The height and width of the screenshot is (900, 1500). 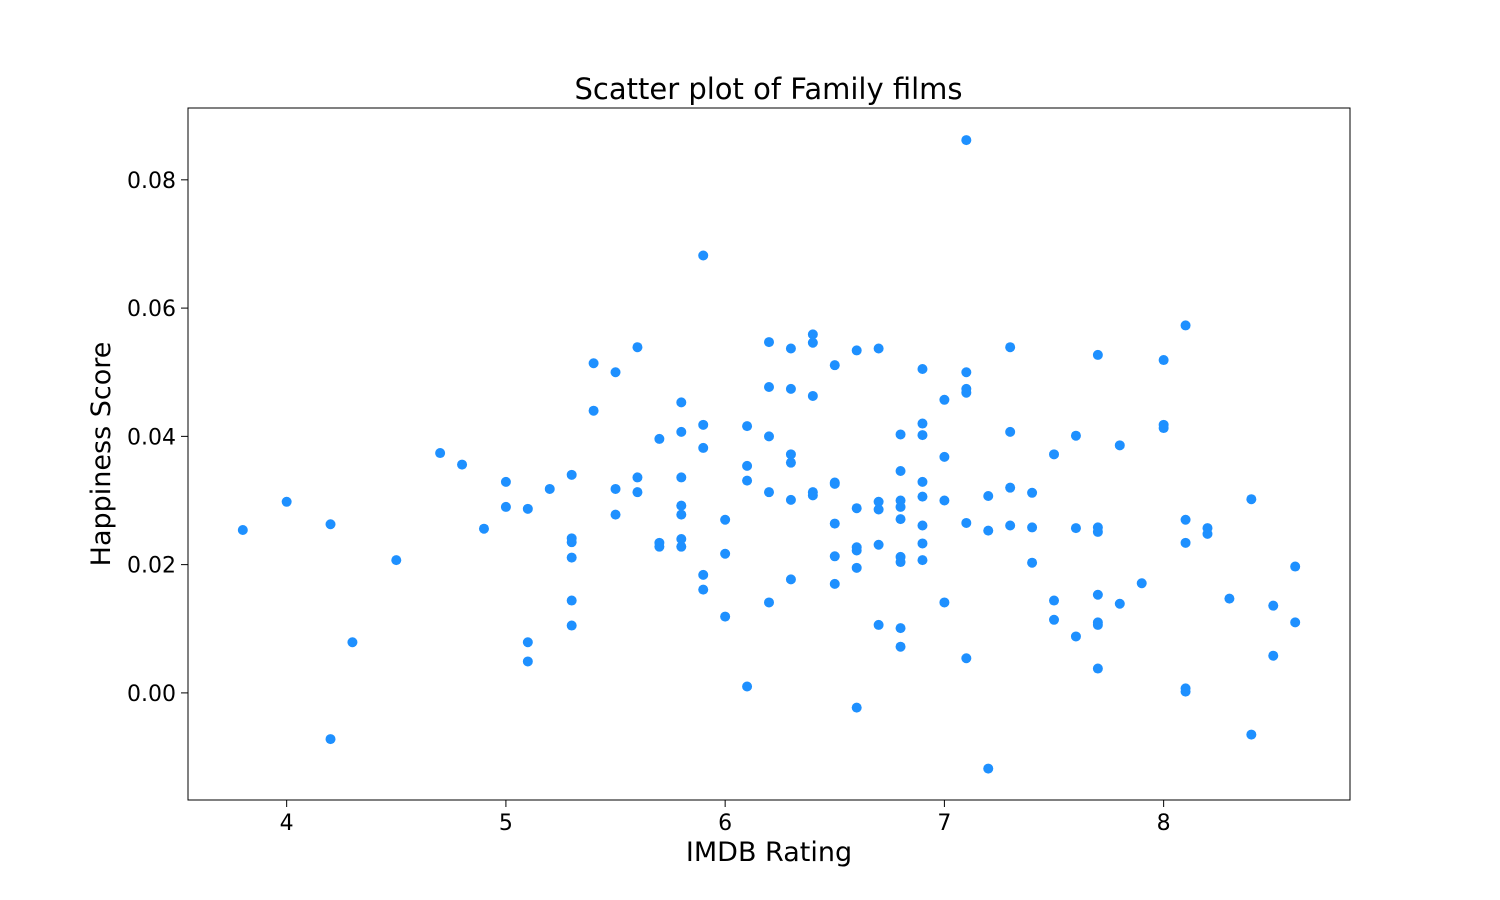 What do you see at coordinates (151, 566) in the screenshot?
I see `y-tick-label: 0.02` at bounding box center [151, 566].